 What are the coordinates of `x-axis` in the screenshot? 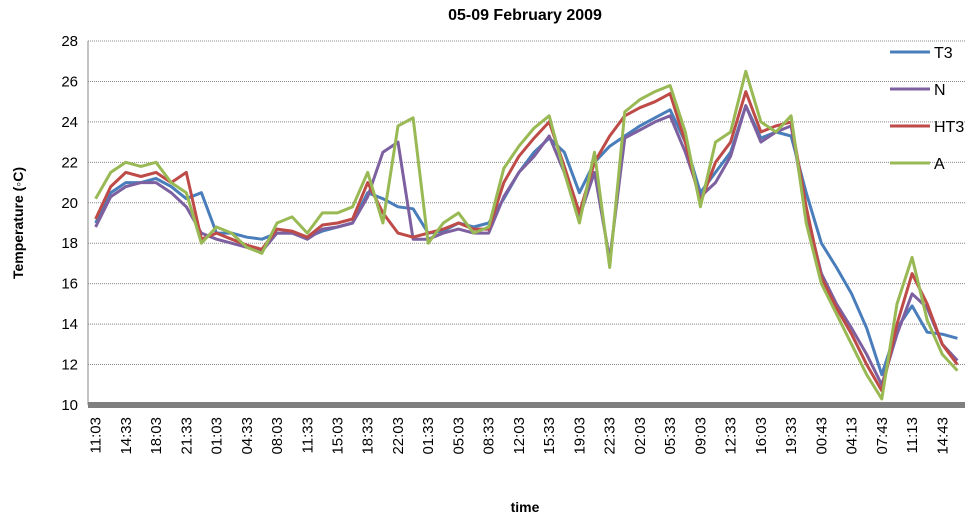 It's located at (526, 405).